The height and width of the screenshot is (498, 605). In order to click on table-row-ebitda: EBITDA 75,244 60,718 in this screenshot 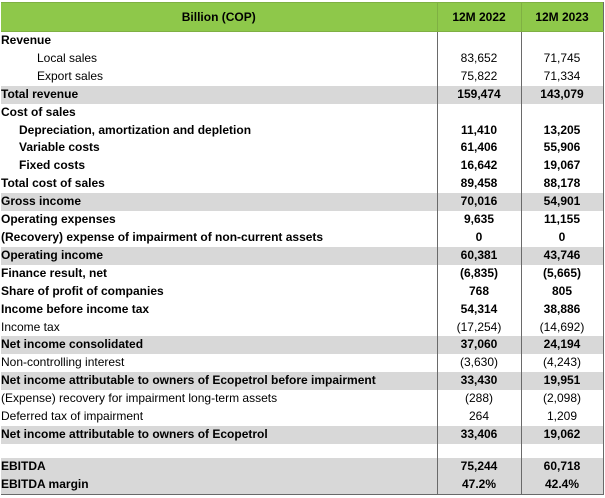, I will do `click(302, 466)`.